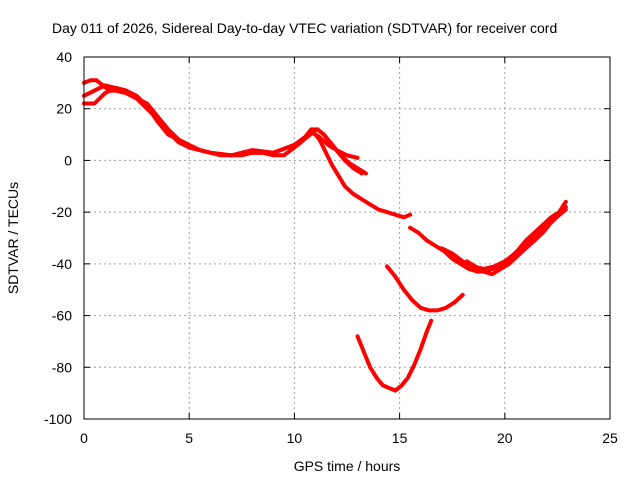  Describe the element at coordinates (62, 316) in the screenshot. I see `y-tick-label: -60` at that location.